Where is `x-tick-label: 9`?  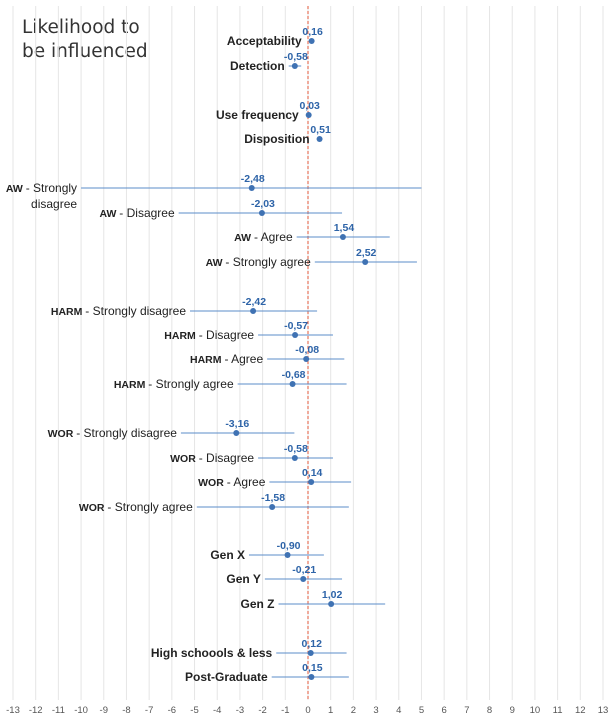 x-tick-label: 9 is located at coordinates (512, 710).